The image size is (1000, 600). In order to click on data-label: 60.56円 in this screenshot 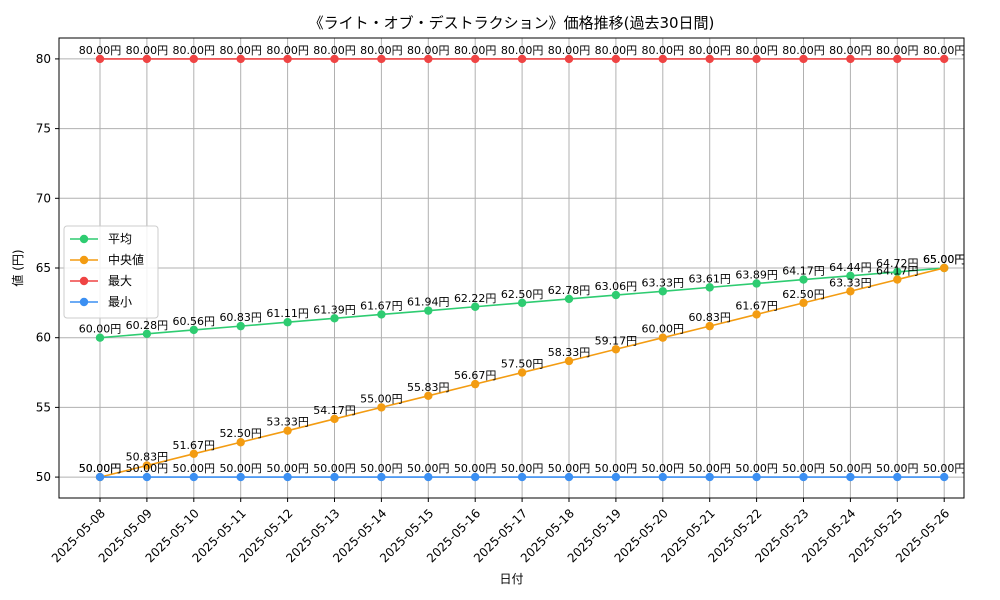, I will do `click(194, 321)`.